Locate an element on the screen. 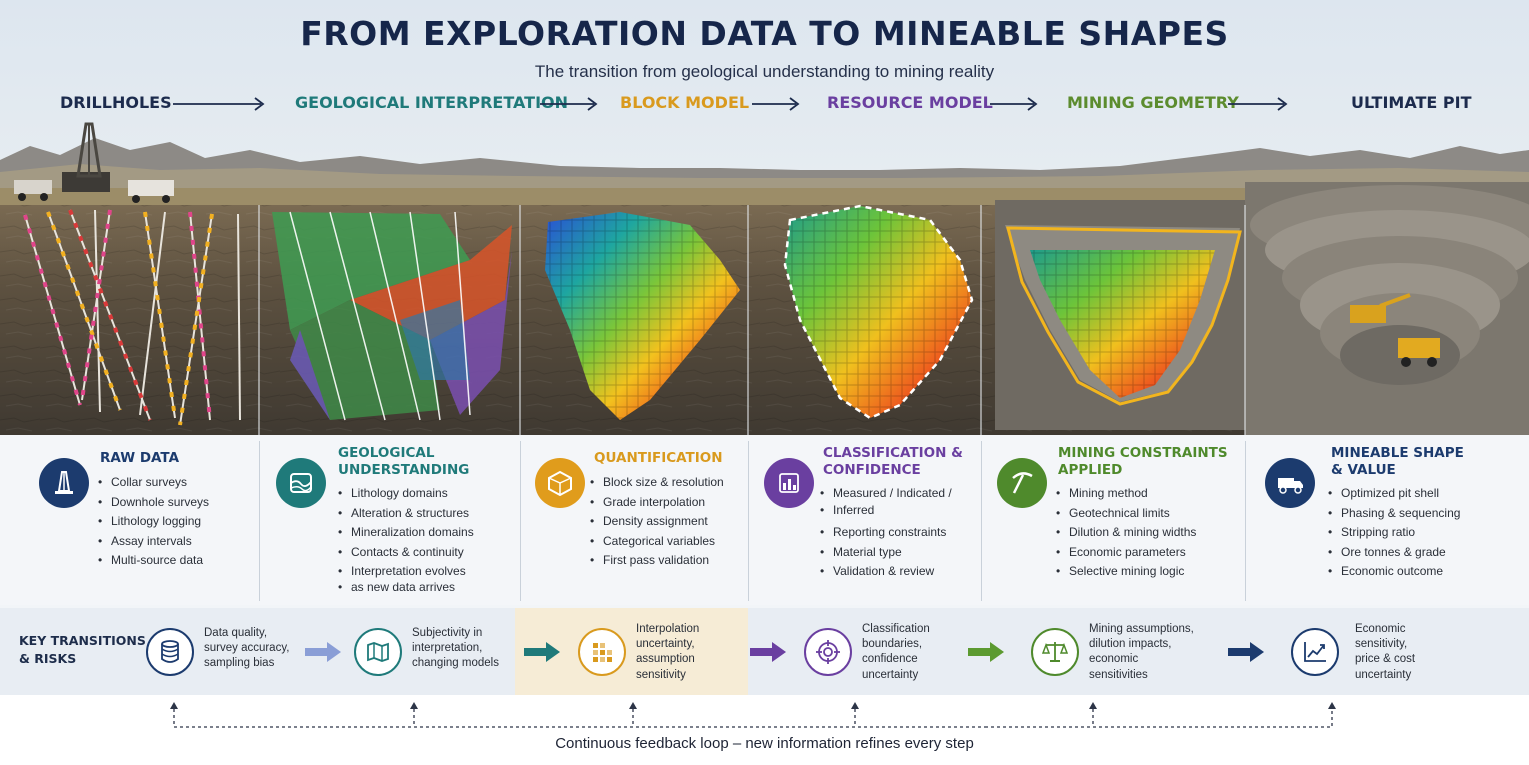 The height and width of the screenshot is (765, 1529). risk-text-line: Data quality, is located at coordinates (236, 633).